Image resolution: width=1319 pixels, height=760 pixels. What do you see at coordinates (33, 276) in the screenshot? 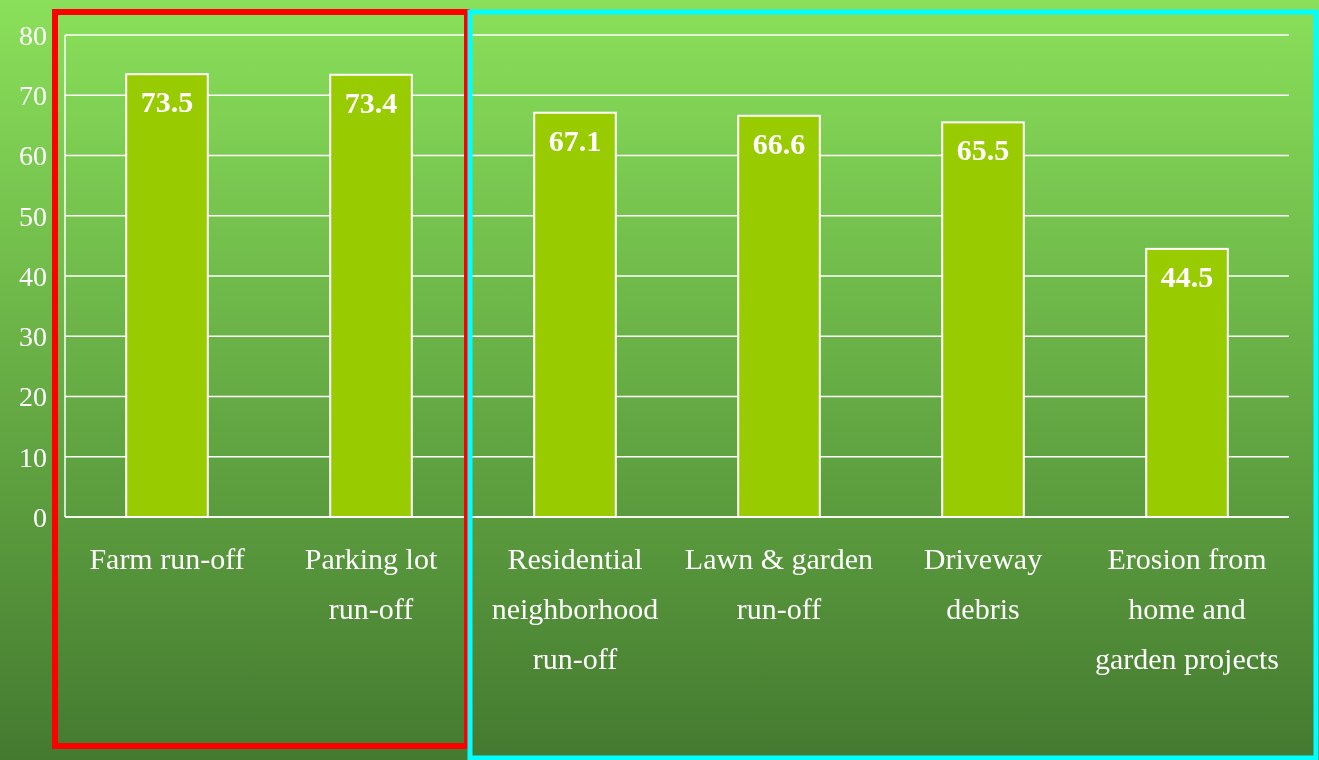
I see `y-tick-label: 40` at bounding box center [33, 276].